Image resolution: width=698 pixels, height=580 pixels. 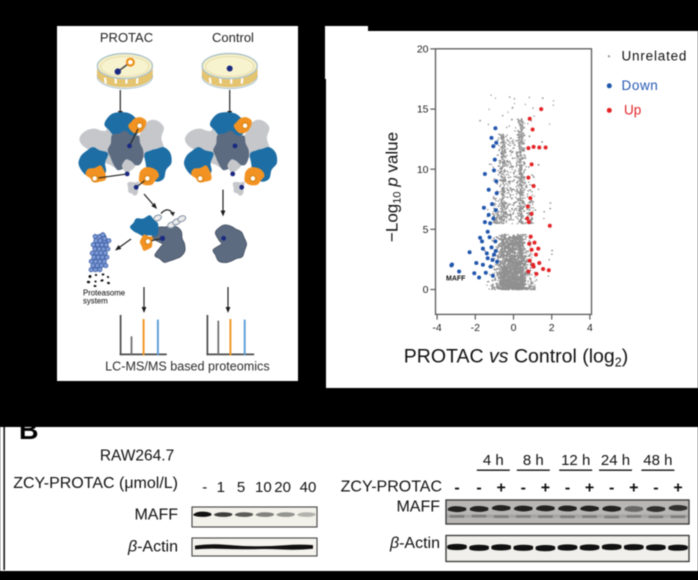 What do you see at coordinates (423, 110) in the screenshot?
I see `svg-text: 15` at bounding box center [423, 110].